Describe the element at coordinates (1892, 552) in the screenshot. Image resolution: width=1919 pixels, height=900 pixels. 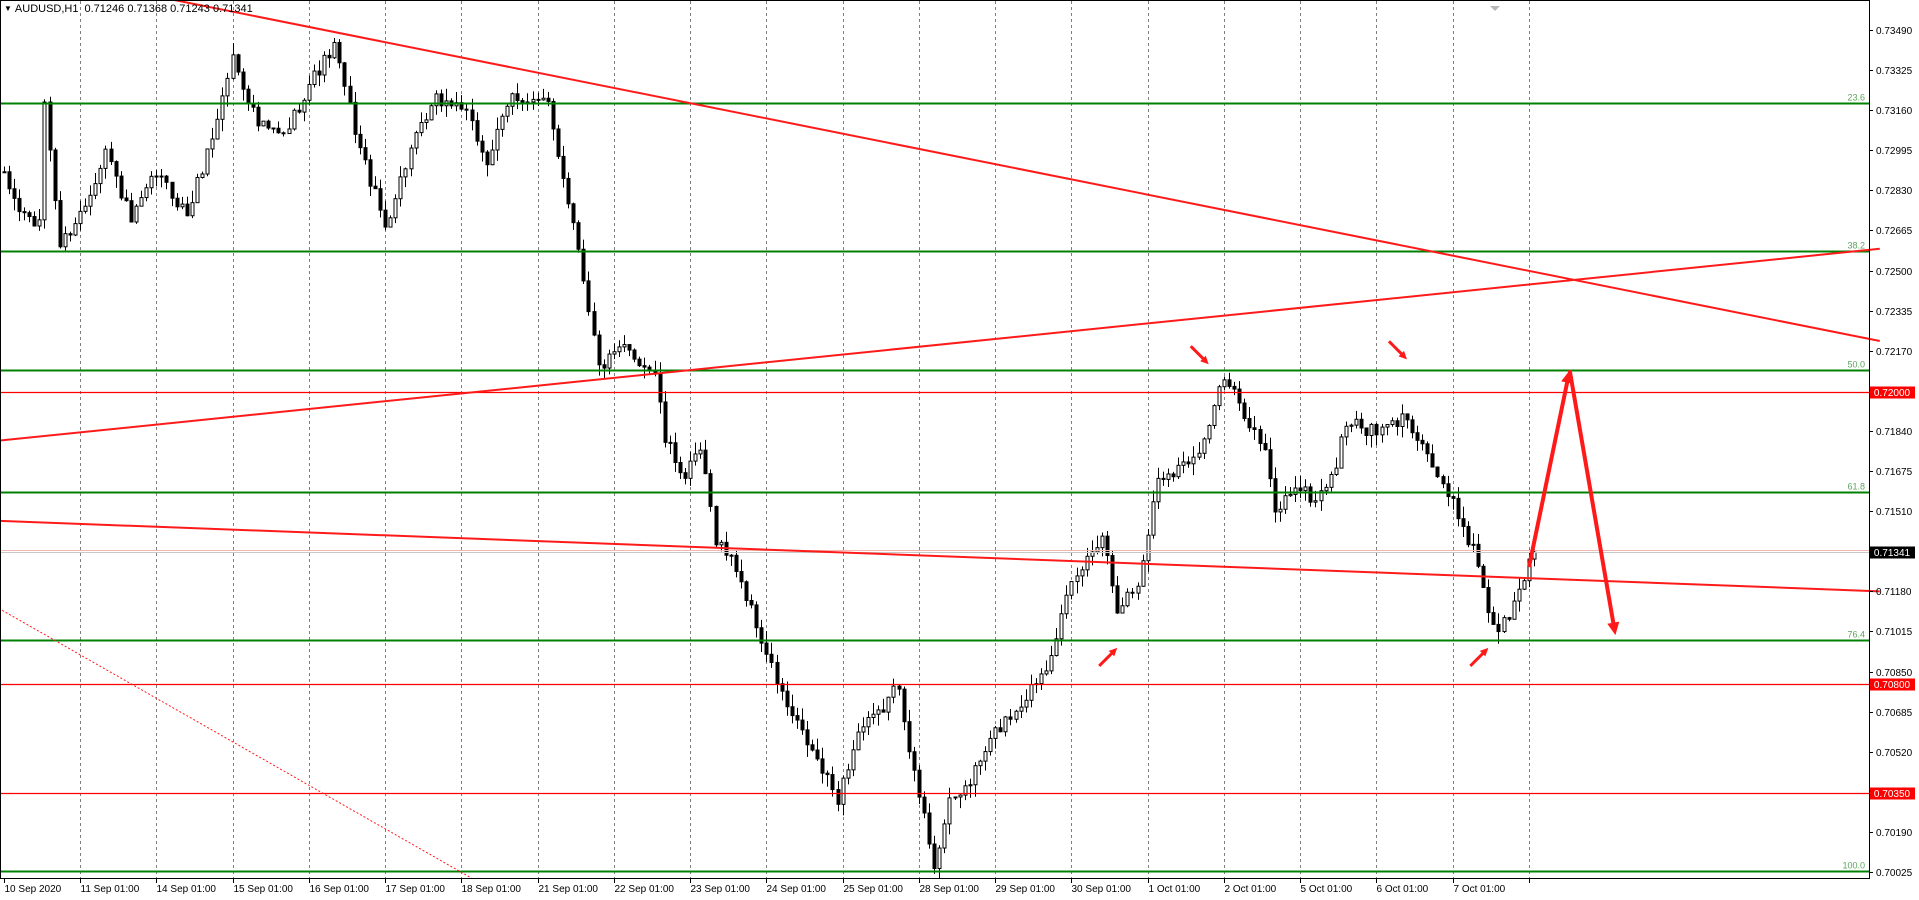
I see `current-price-badge` at that location.